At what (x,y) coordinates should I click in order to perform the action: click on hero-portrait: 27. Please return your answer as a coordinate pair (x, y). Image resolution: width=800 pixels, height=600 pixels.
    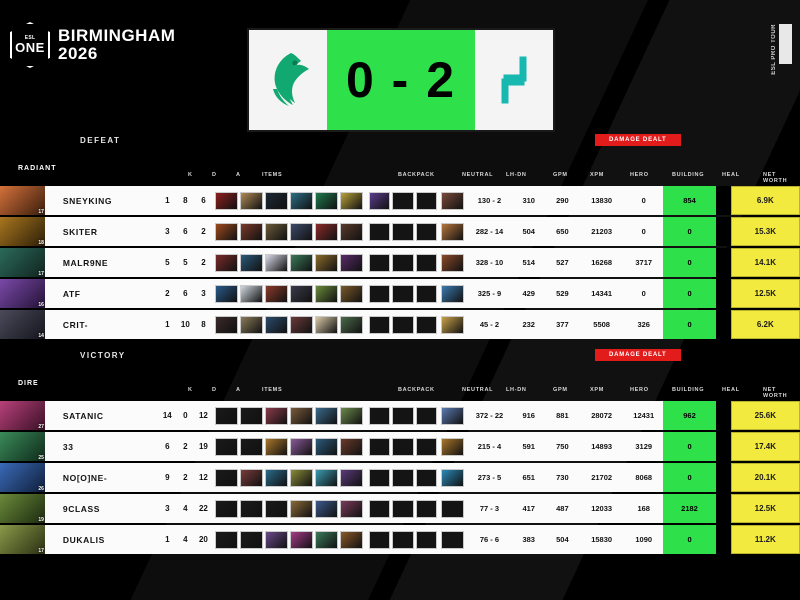
    Looking at the image, I should click on (22, 415).